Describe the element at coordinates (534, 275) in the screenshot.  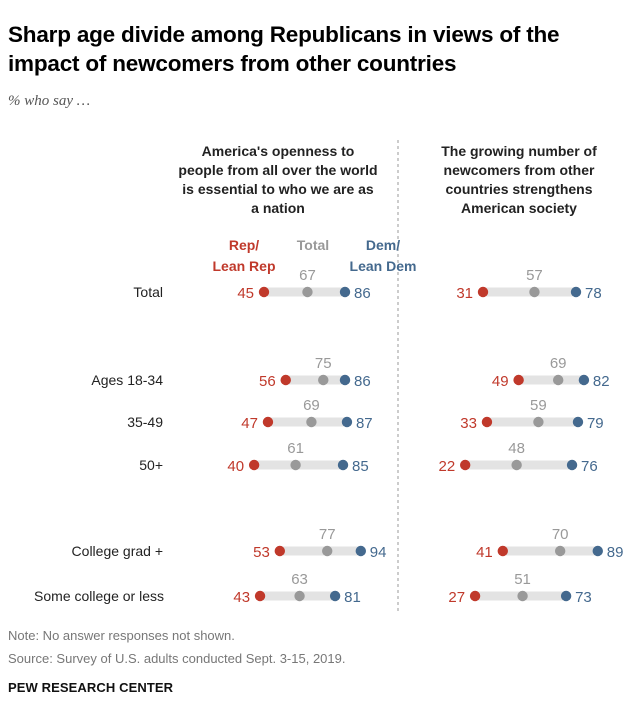
I see `panel-2-total-label: 57` at that location.